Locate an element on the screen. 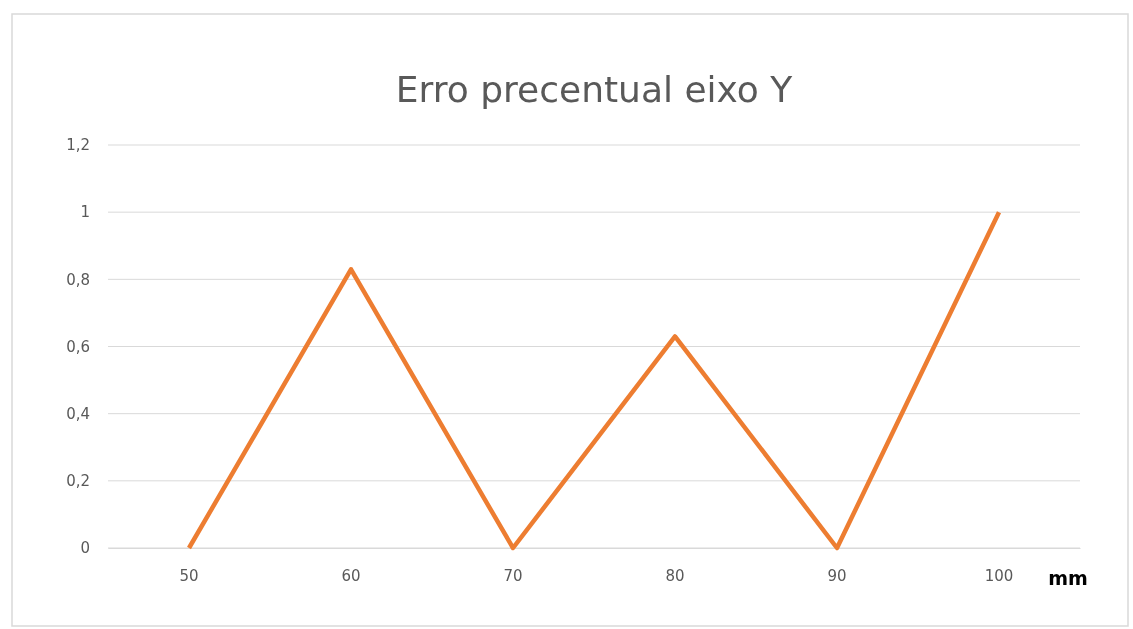 The height and width of the screenshot is (629, 1133). y-tick-label: 1 is located at coordinates (85, 212).